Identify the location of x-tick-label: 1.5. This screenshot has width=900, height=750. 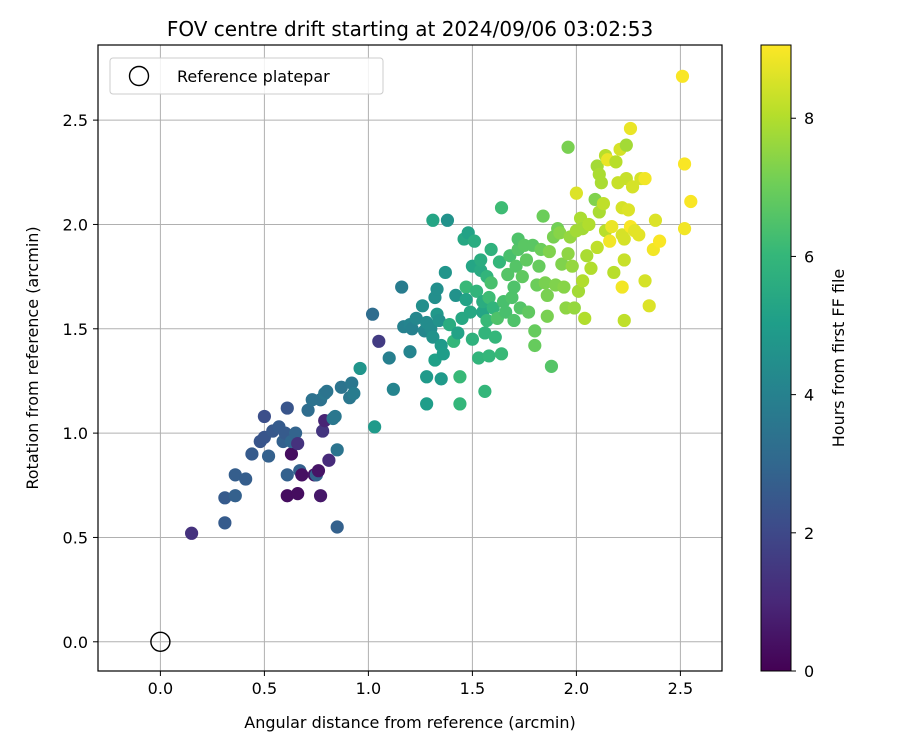
(472, 688).